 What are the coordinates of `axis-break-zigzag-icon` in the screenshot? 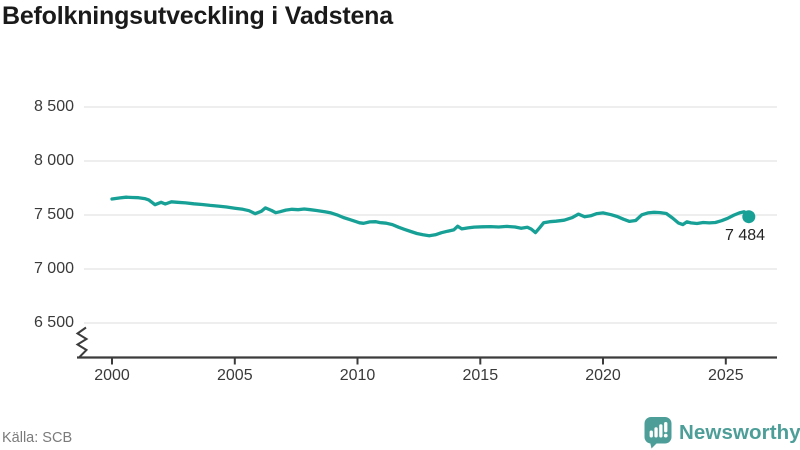 It's located at (82, 342).